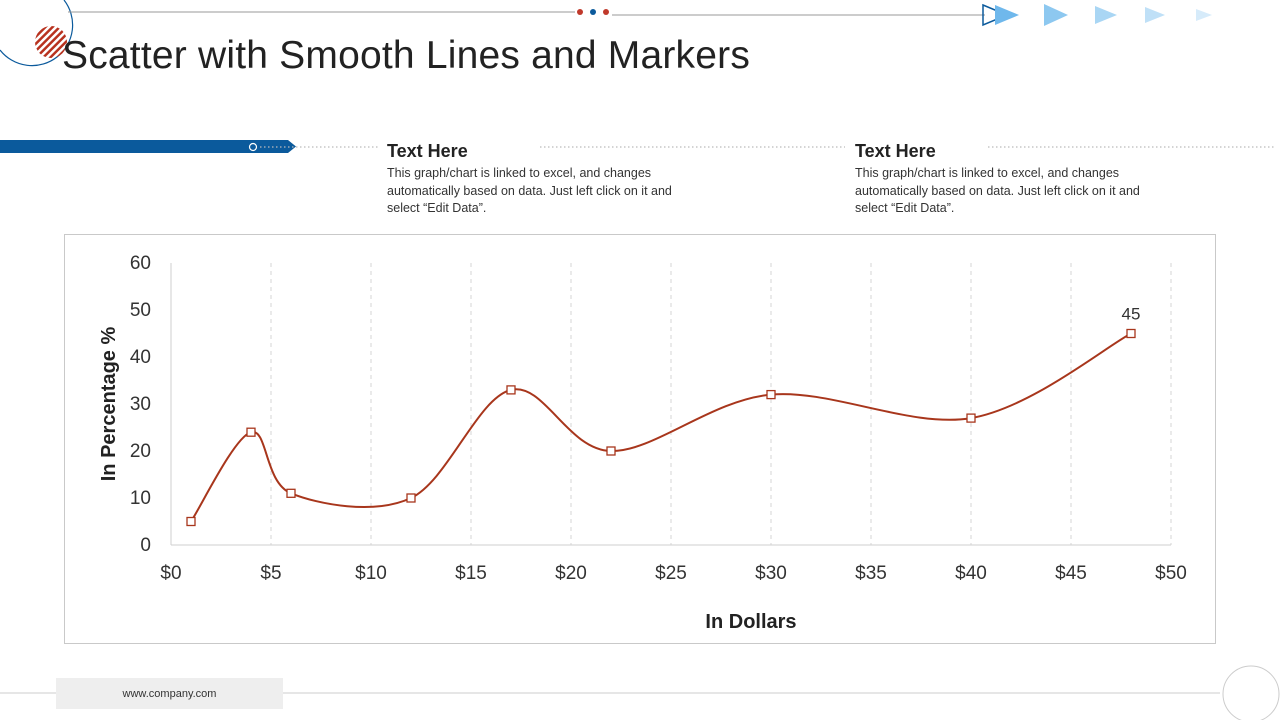  What do you see at coordinates (771, 573) in the screenshot?
I see `x-tick-label: $30` at bounding box center [771, 573].